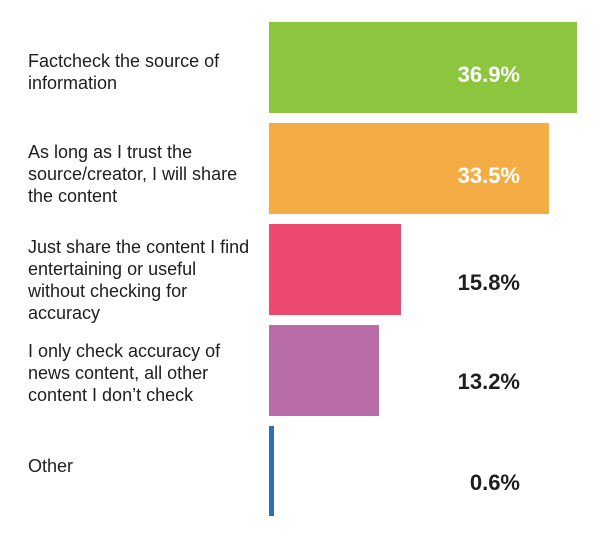 The width and height of the screenshot is (600, 557). What do you see at coordinates (488, 175) in the screenshot?
I see `value-label: 33.5%` at bounding box center [488, 175].